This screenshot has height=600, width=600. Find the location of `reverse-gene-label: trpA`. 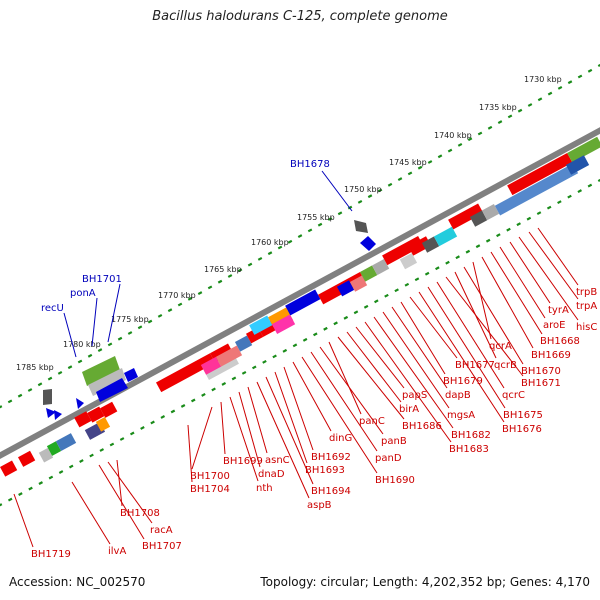

reverse-gene-label: trpA is located at coordinates (586, 306).